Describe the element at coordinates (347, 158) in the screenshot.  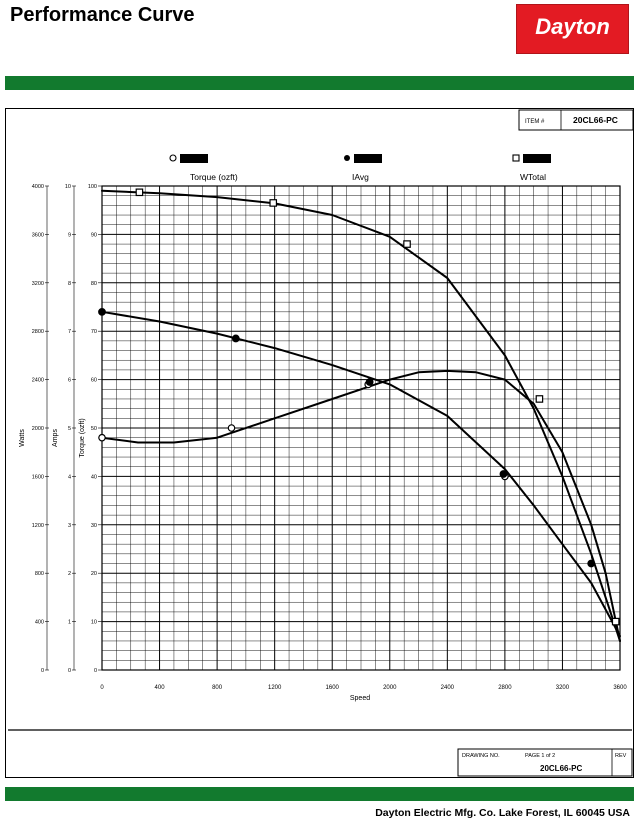
I see `legend-marker-filled-circle` at that location.